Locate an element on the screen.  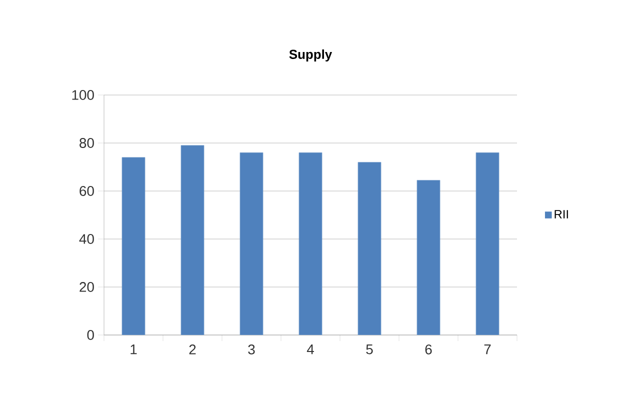
x-tick-label: 3 is located at coordinates (251, 349).